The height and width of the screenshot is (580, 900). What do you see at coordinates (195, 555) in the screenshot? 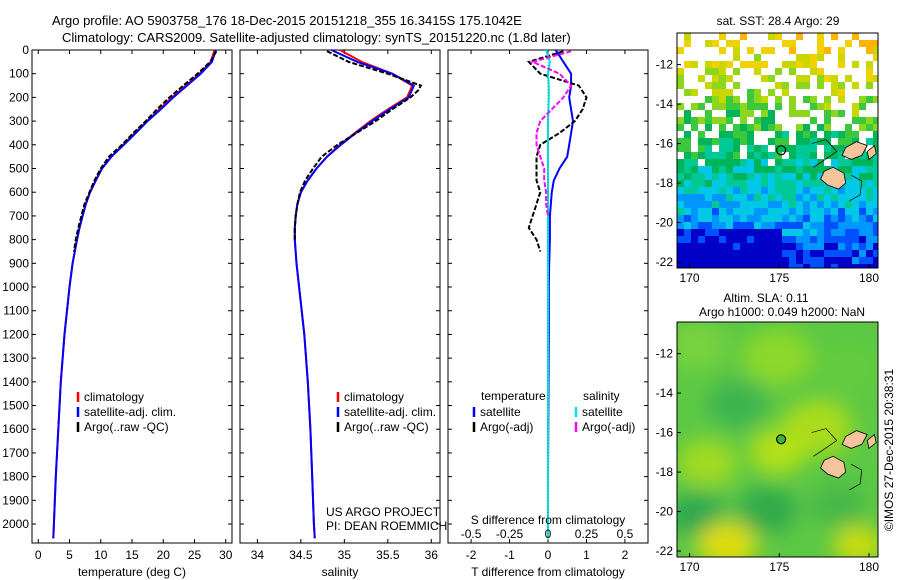
I see `x-tick-label: 25` at bounding box center [195, 555].